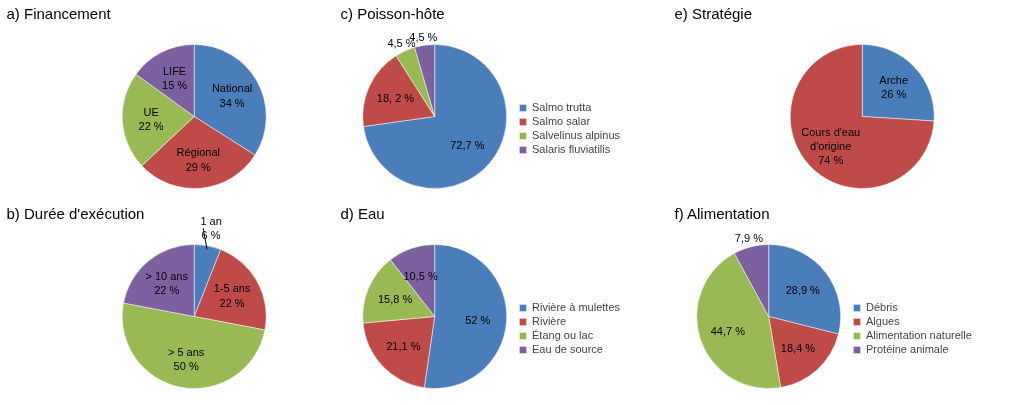  I want to click on legend-label: Salmo salar, so click(561, 121).